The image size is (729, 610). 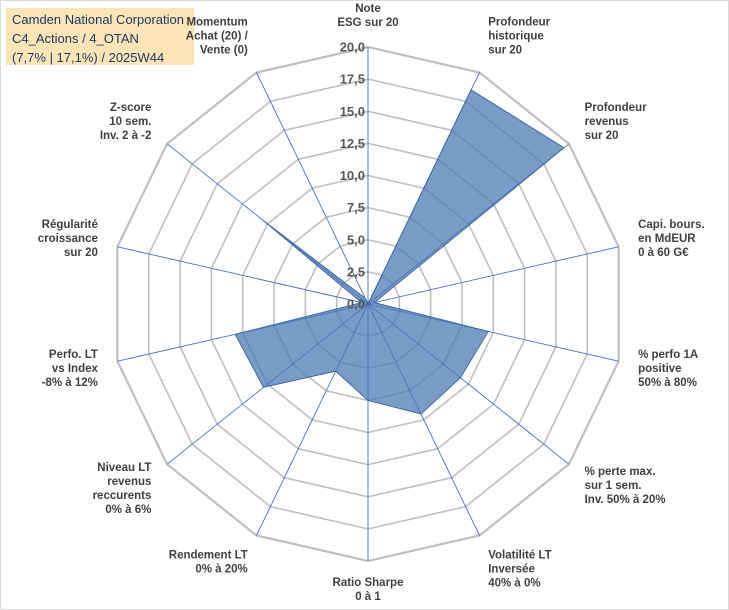 What do you see at coordinates (352, 143) in the screenshot?
I see `tick-label: 12,5` at bounding box center [352, 143].